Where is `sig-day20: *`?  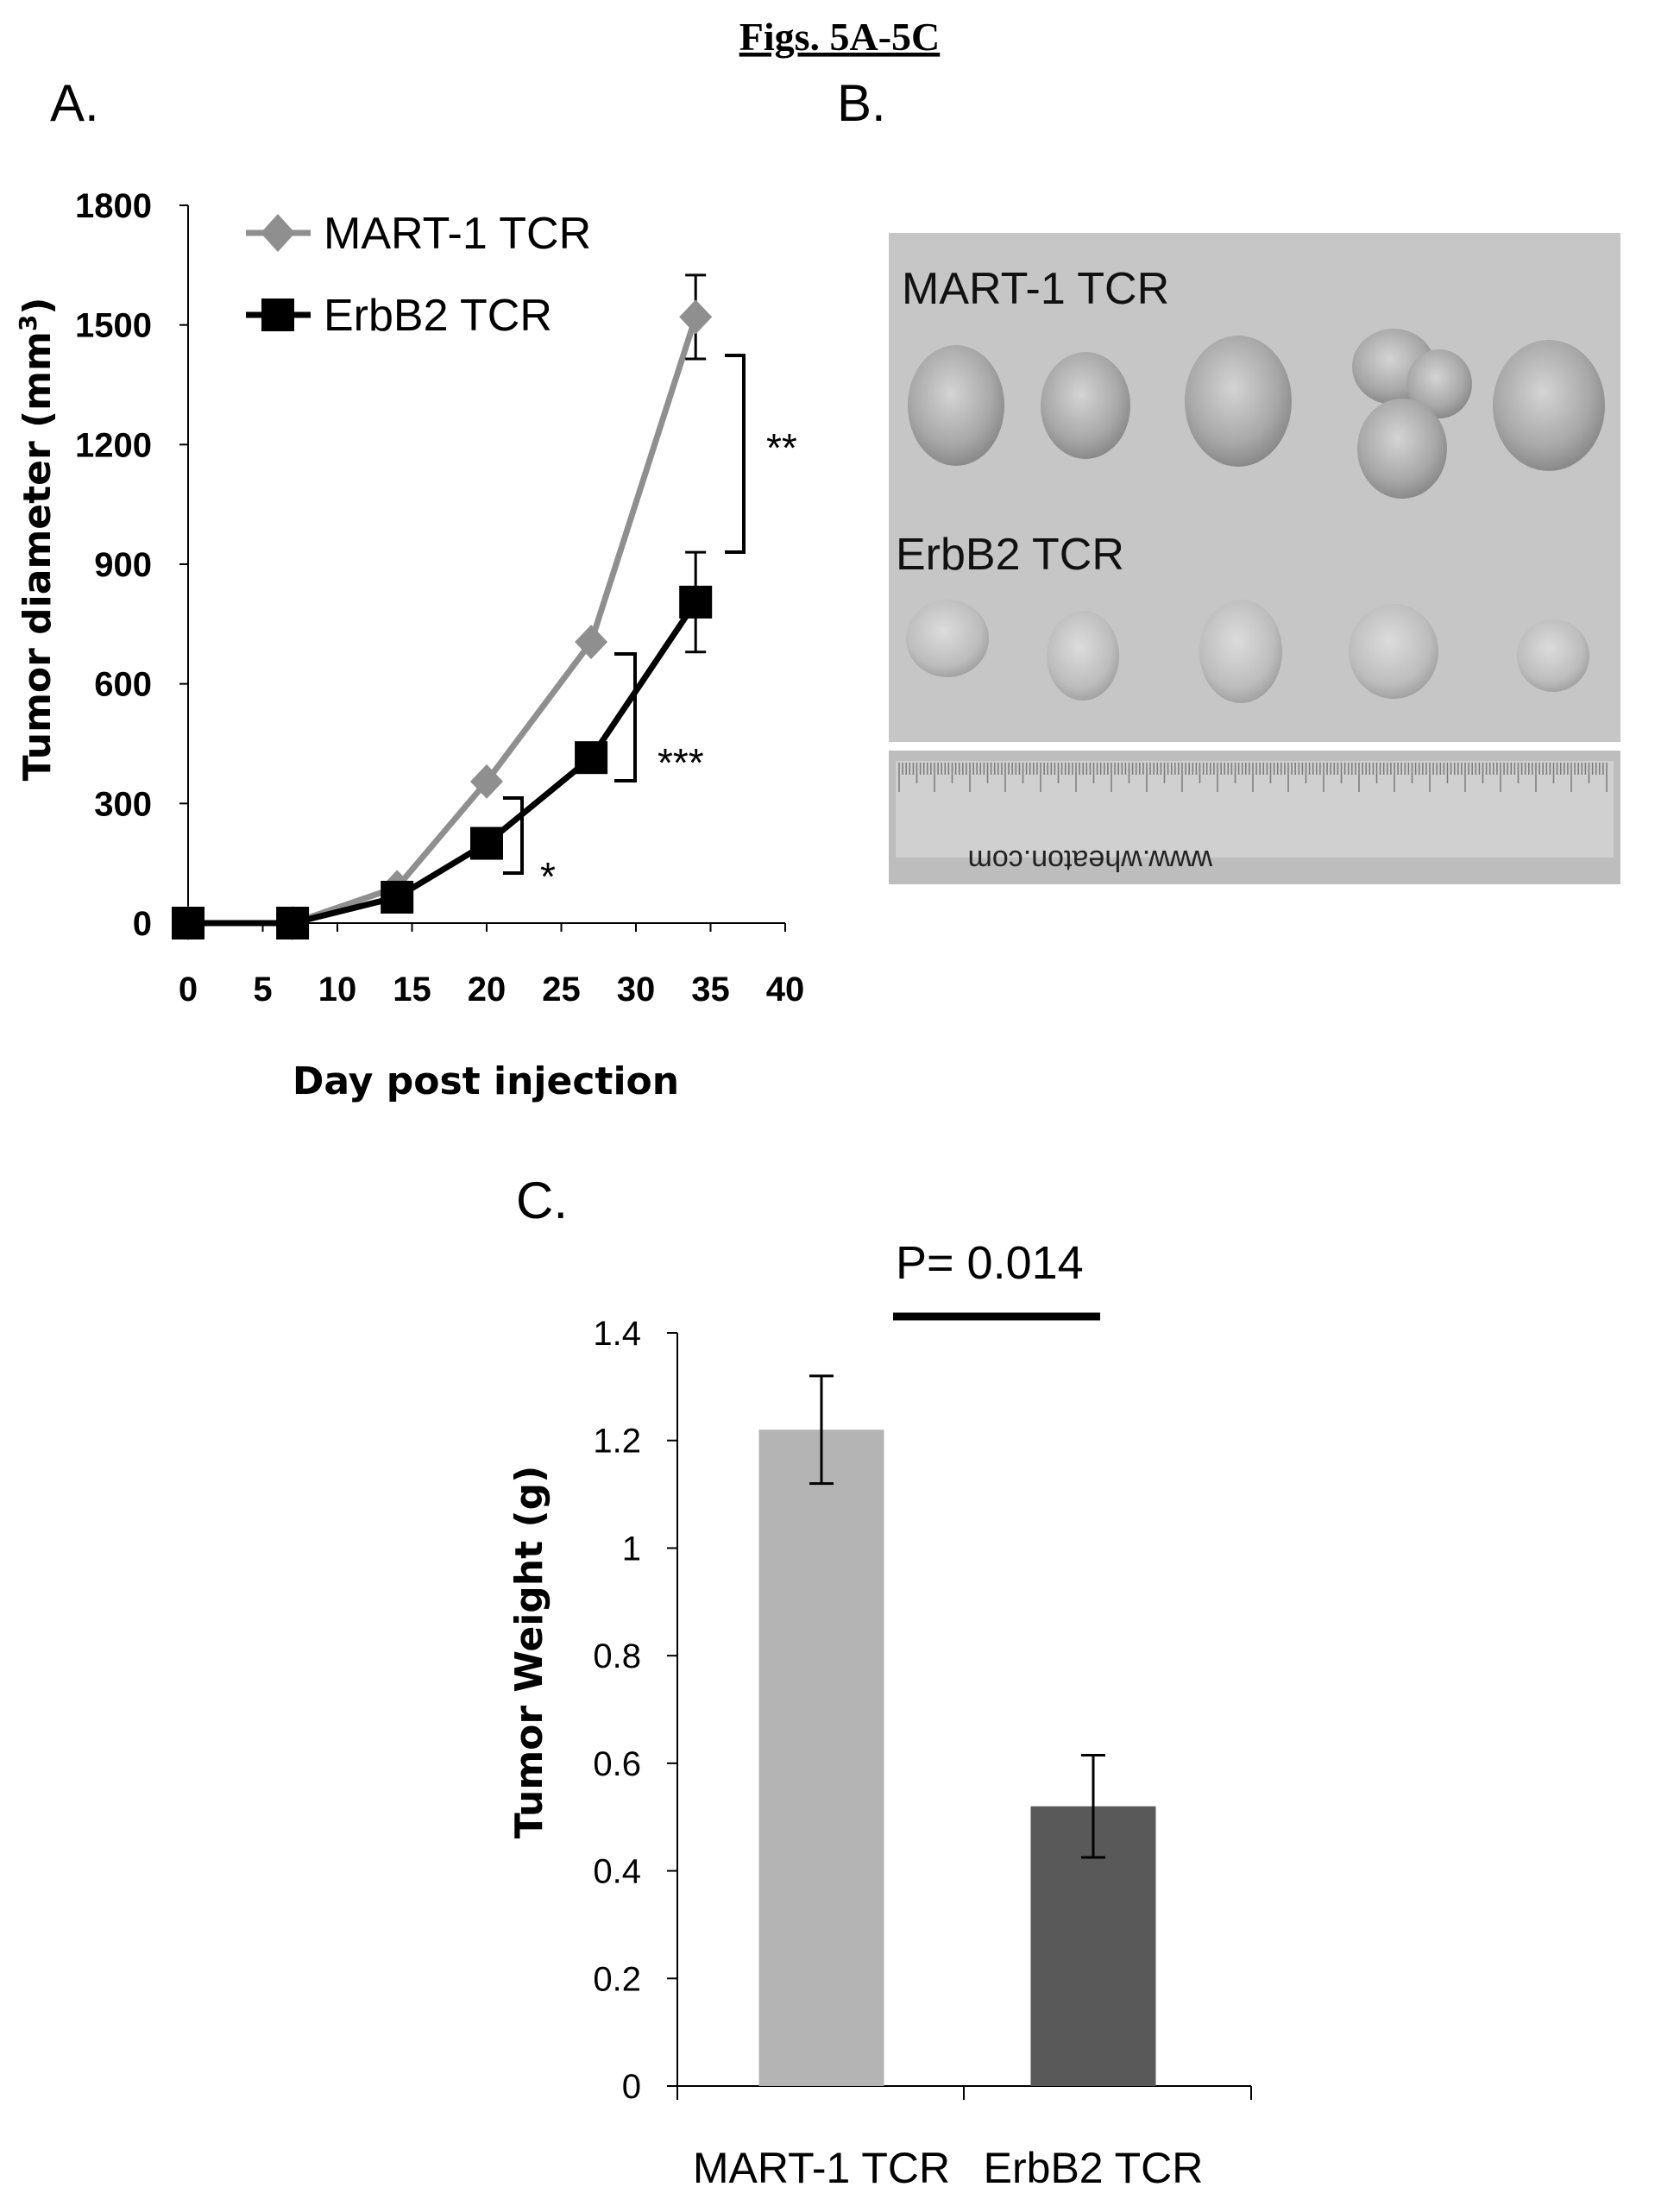
sig-day20: * is located at coordinates (548, 877).